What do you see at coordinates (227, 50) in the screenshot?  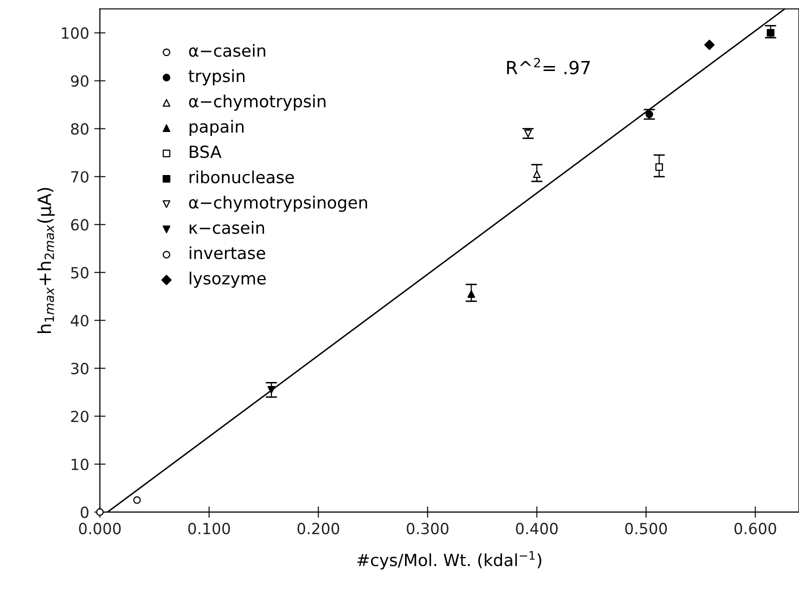 I see `legend-label: α−casein` at bounding box center [227, 50].